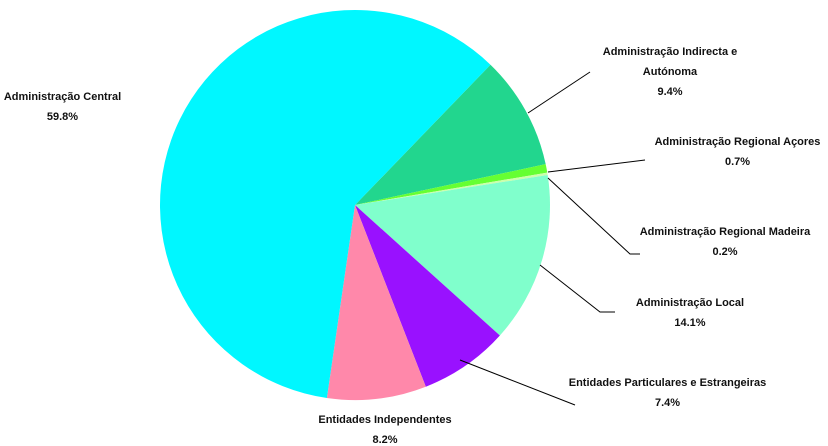 The image size is (828, 446). Describe the element at coordinates (385, 440) in the screenshot. I see `value-label: 8.2%` at that location.